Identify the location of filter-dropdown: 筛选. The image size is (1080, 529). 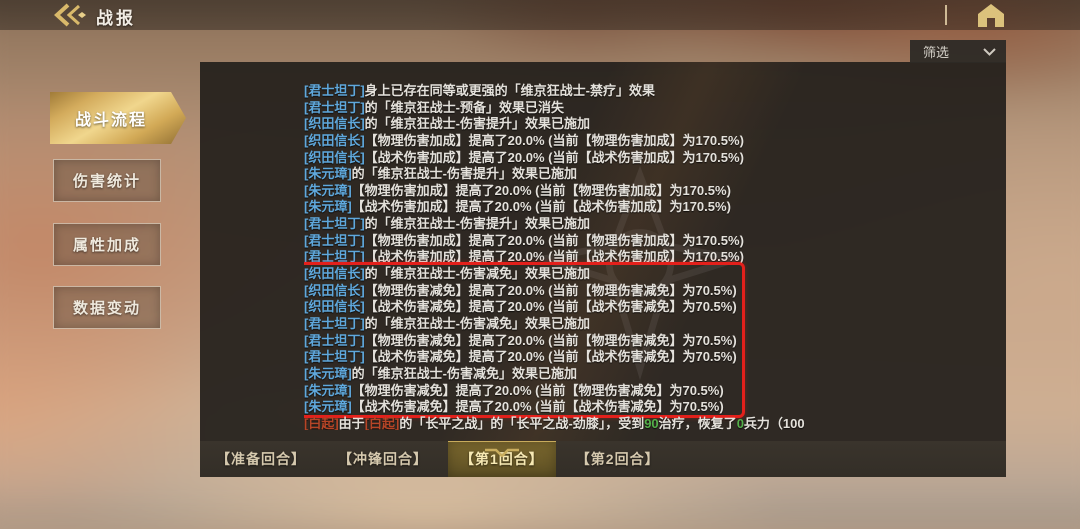
(958, 51).